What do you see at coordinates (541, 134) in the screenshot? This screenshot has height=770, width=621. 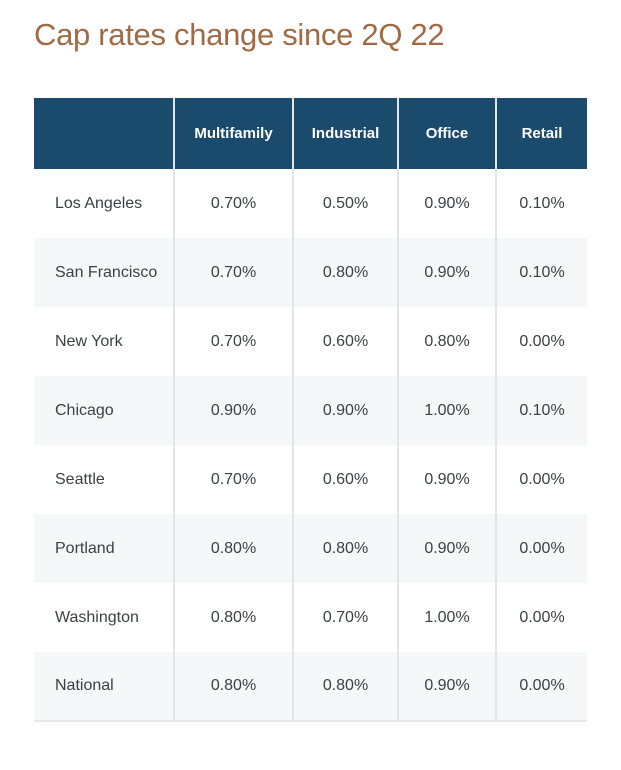 I see `column-header-retail: Retail` at bounding box center [541, 134].